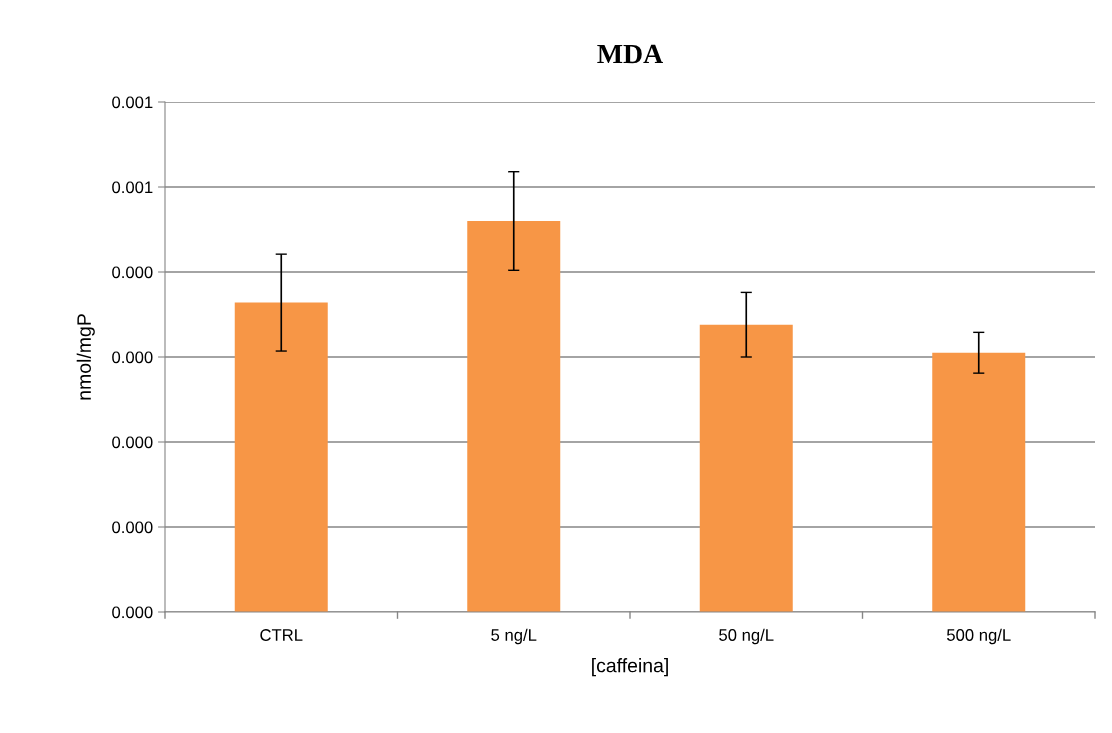 This screenshot has width=1112, height=733. Describe the element at coordinates (514, 636) in the screenshot. I see `x-tick-label: 5 ng/L` at that location.